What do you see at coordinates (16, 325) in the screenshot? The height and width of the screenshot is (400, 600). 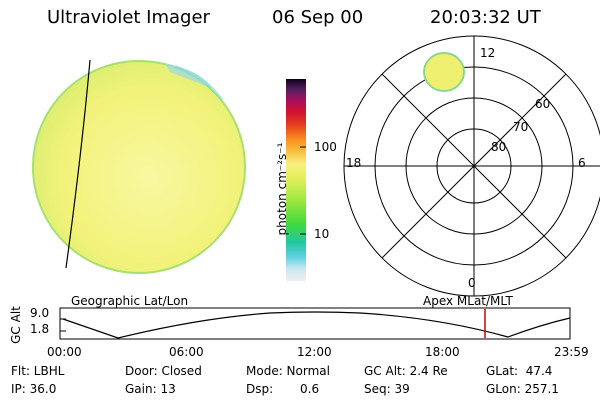 I see `gc-alt-axis-label: GC Alt` at bounding box center [16, 325].